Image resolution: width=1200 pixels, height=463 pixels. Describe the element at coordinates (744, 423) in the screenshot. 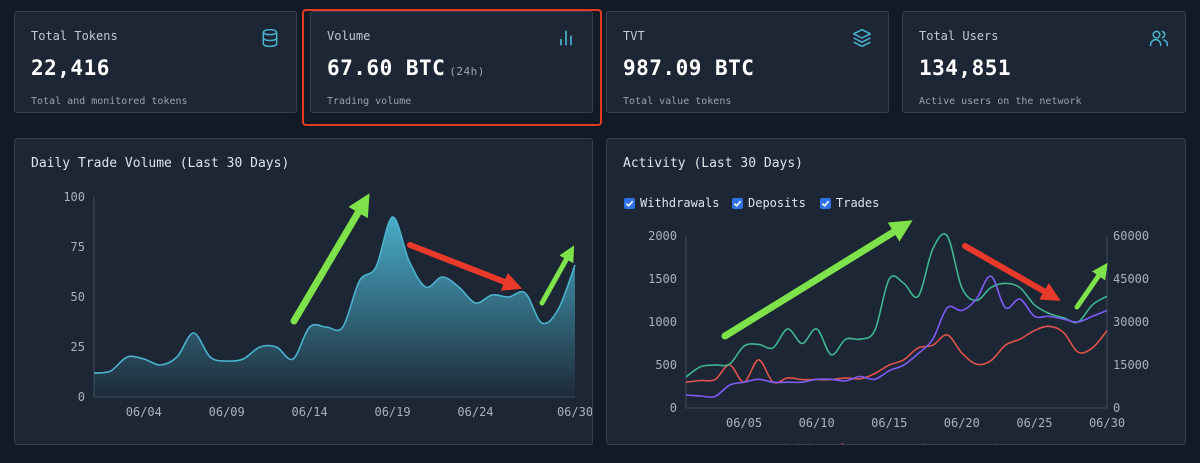

I see `x-tick-label: 06/05` at that location.